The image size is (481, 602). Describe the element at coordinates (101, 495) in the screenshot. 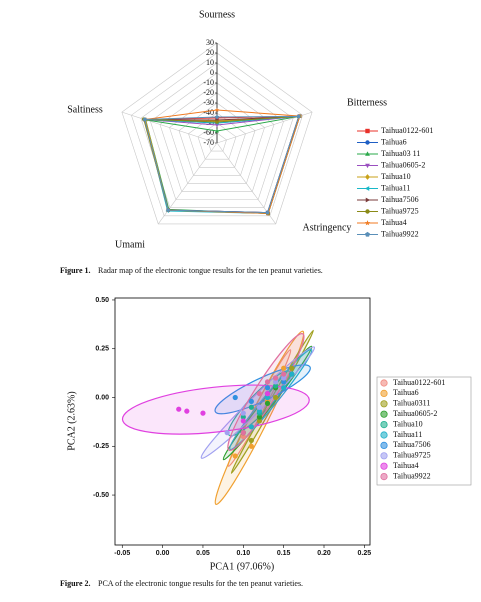

I see `y-tick-label: -0.50` at that location.